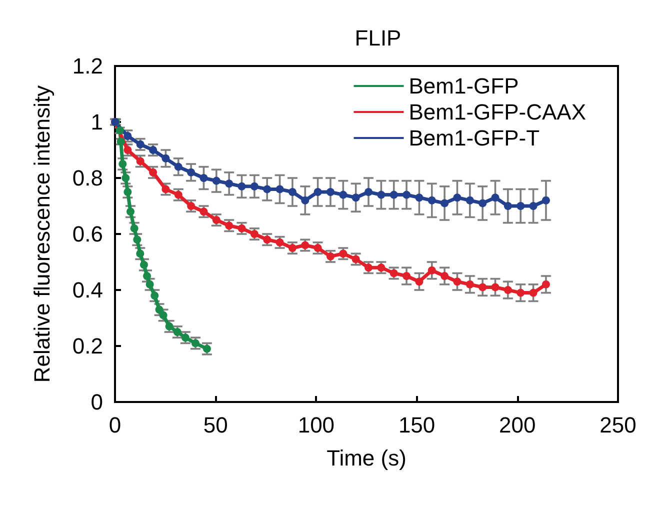  I want to click on y-tick-label: 0.4, so click(87, 290).